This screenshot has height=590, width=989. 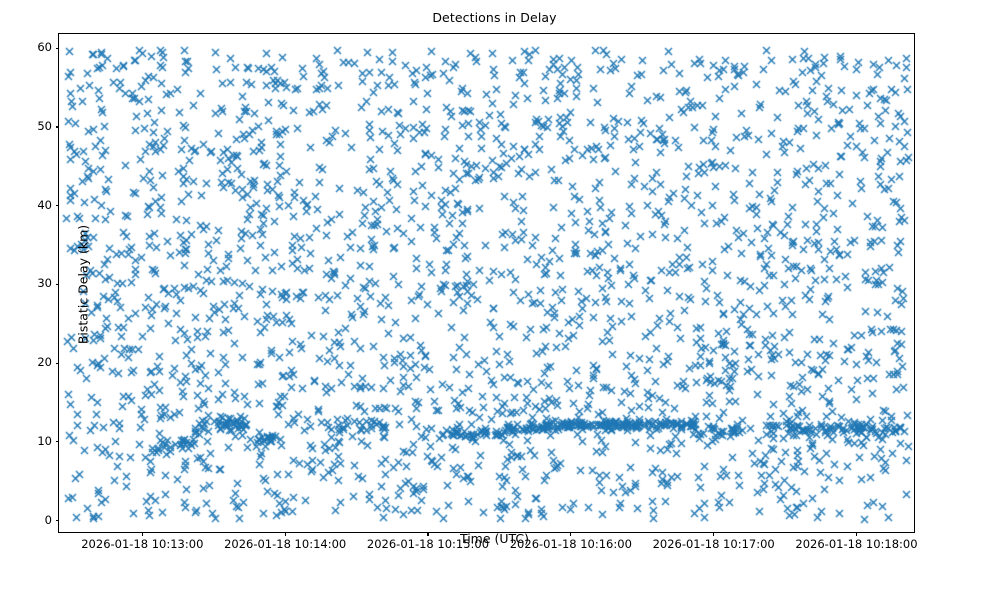 I want to click on page-title: Detections in Delay, so click(x=494, y=17).